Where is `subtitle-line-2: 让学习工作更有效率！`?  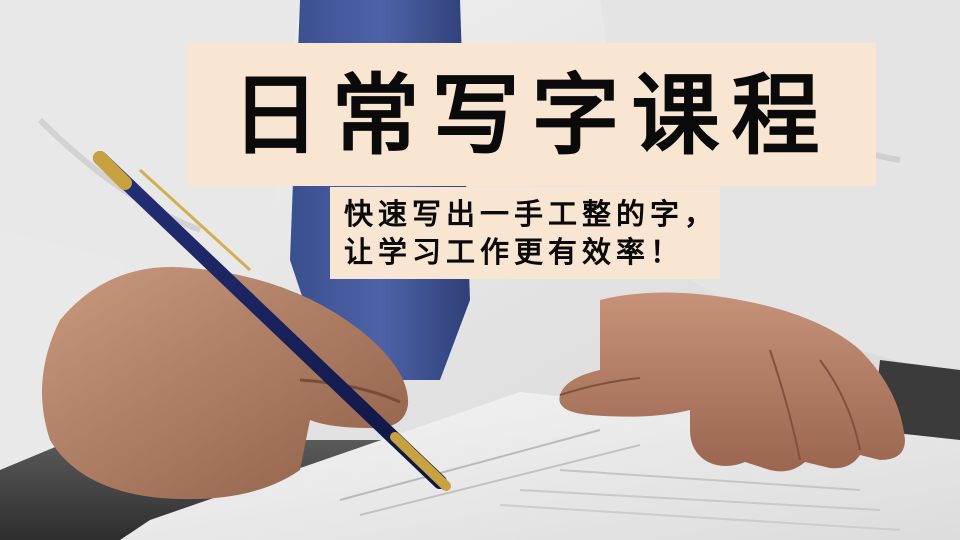 subtitle-line-2: 让学习工作更有效率！ is located at coordinates (514, 252).